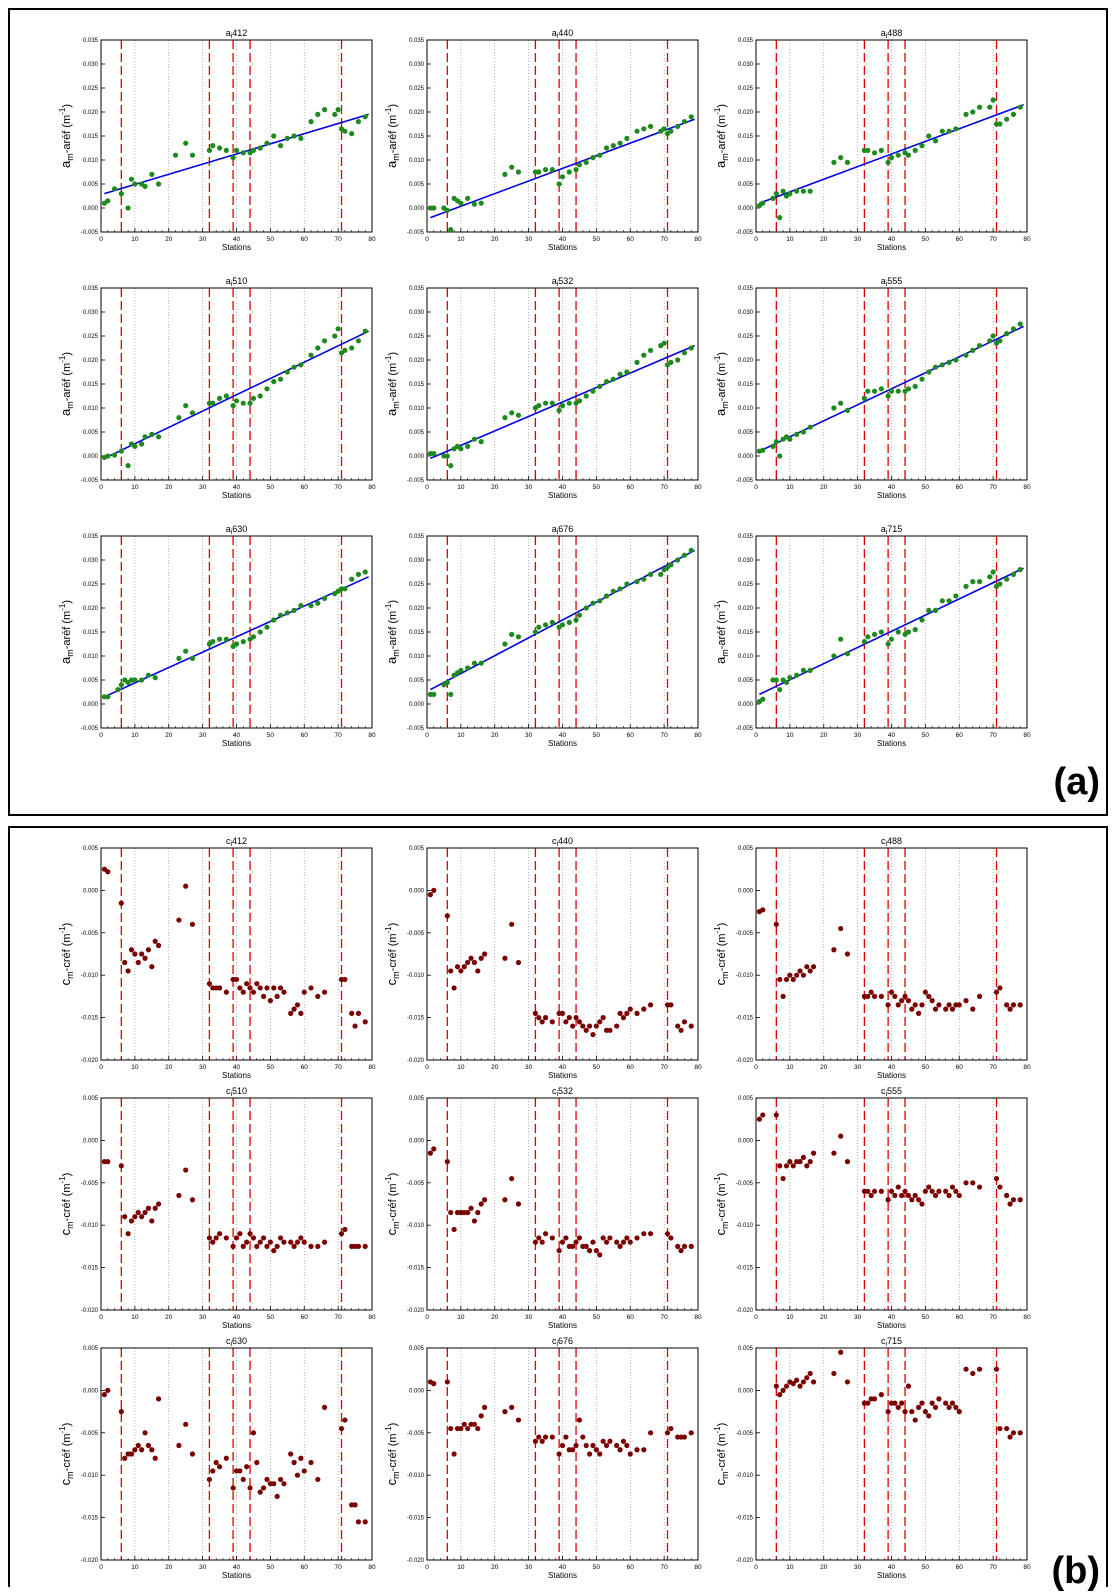 The width and height of the screenshot is (1116, 1593). I want to click on y-tick-label: 0.010, so click(746, 161).